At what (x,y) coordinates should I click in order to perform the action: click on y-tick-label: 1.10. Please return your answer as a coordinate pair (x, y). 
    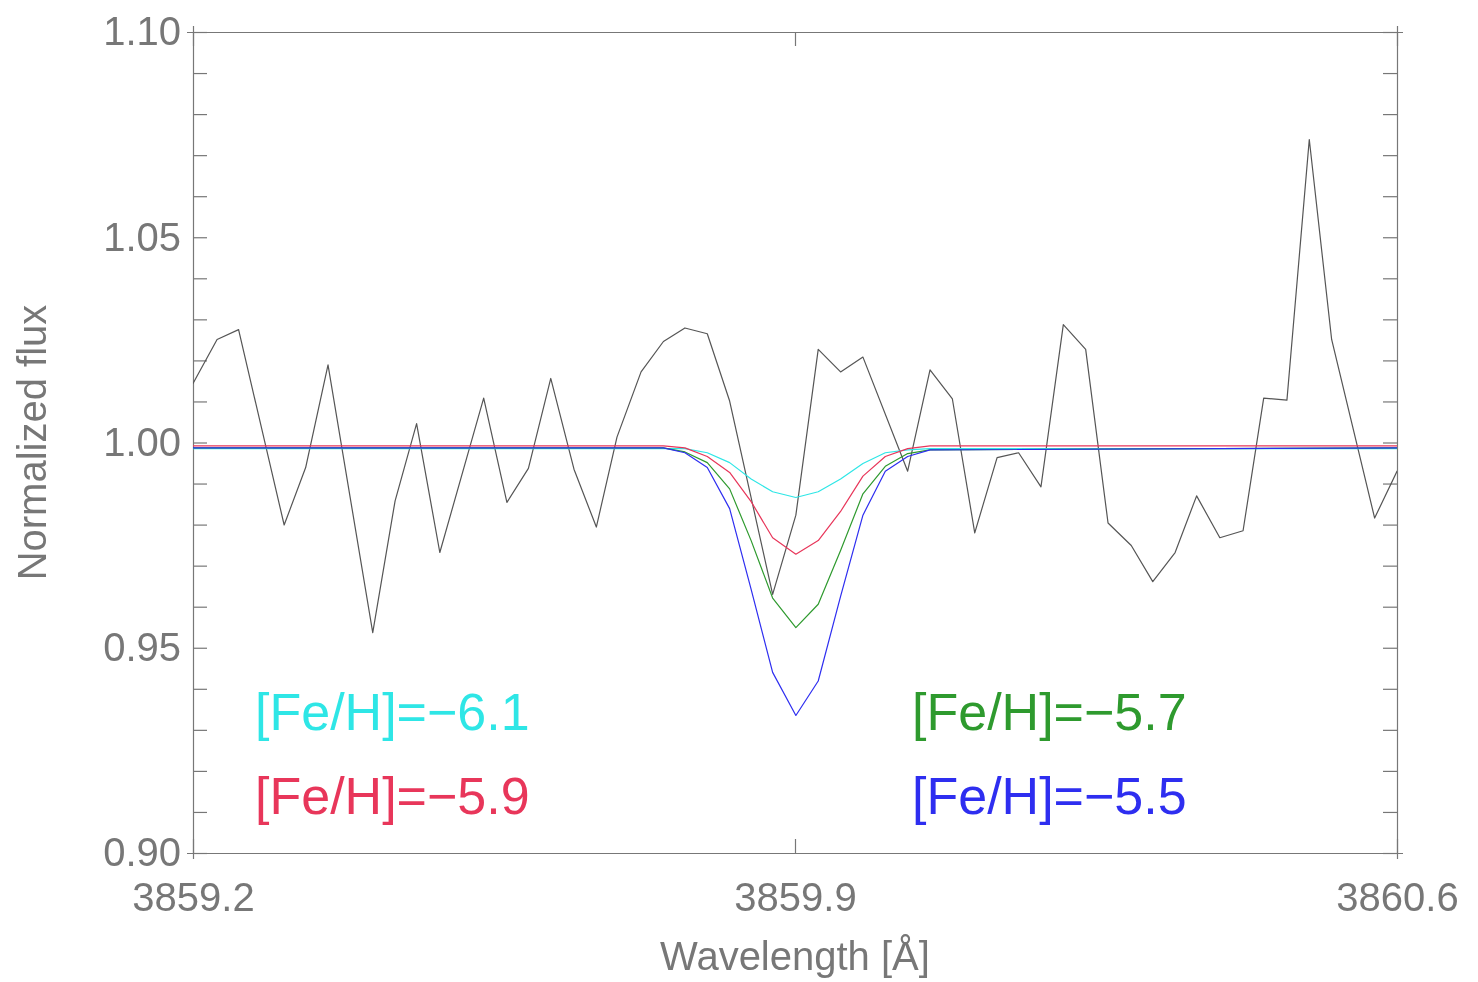
    Looking at the image, I should click on (142, 31).